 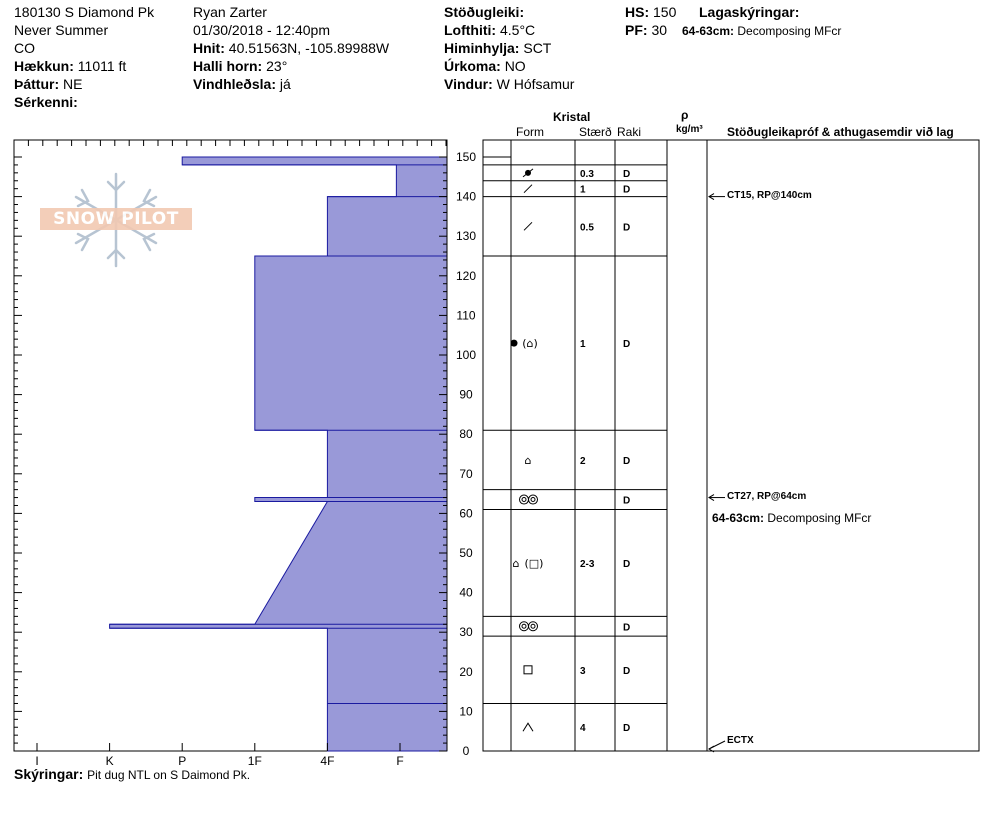 I want to click on layer-size: 0.5, so click(x=587, y=227).